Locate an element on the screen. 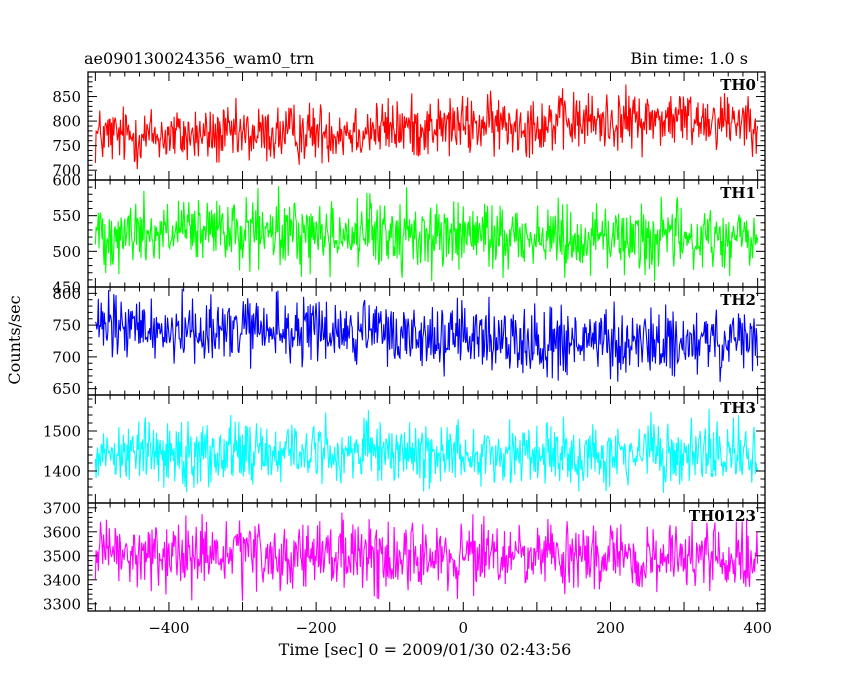 The image size is (850, 680). x-tick-label: 0 is located at coordinates (464, 628).